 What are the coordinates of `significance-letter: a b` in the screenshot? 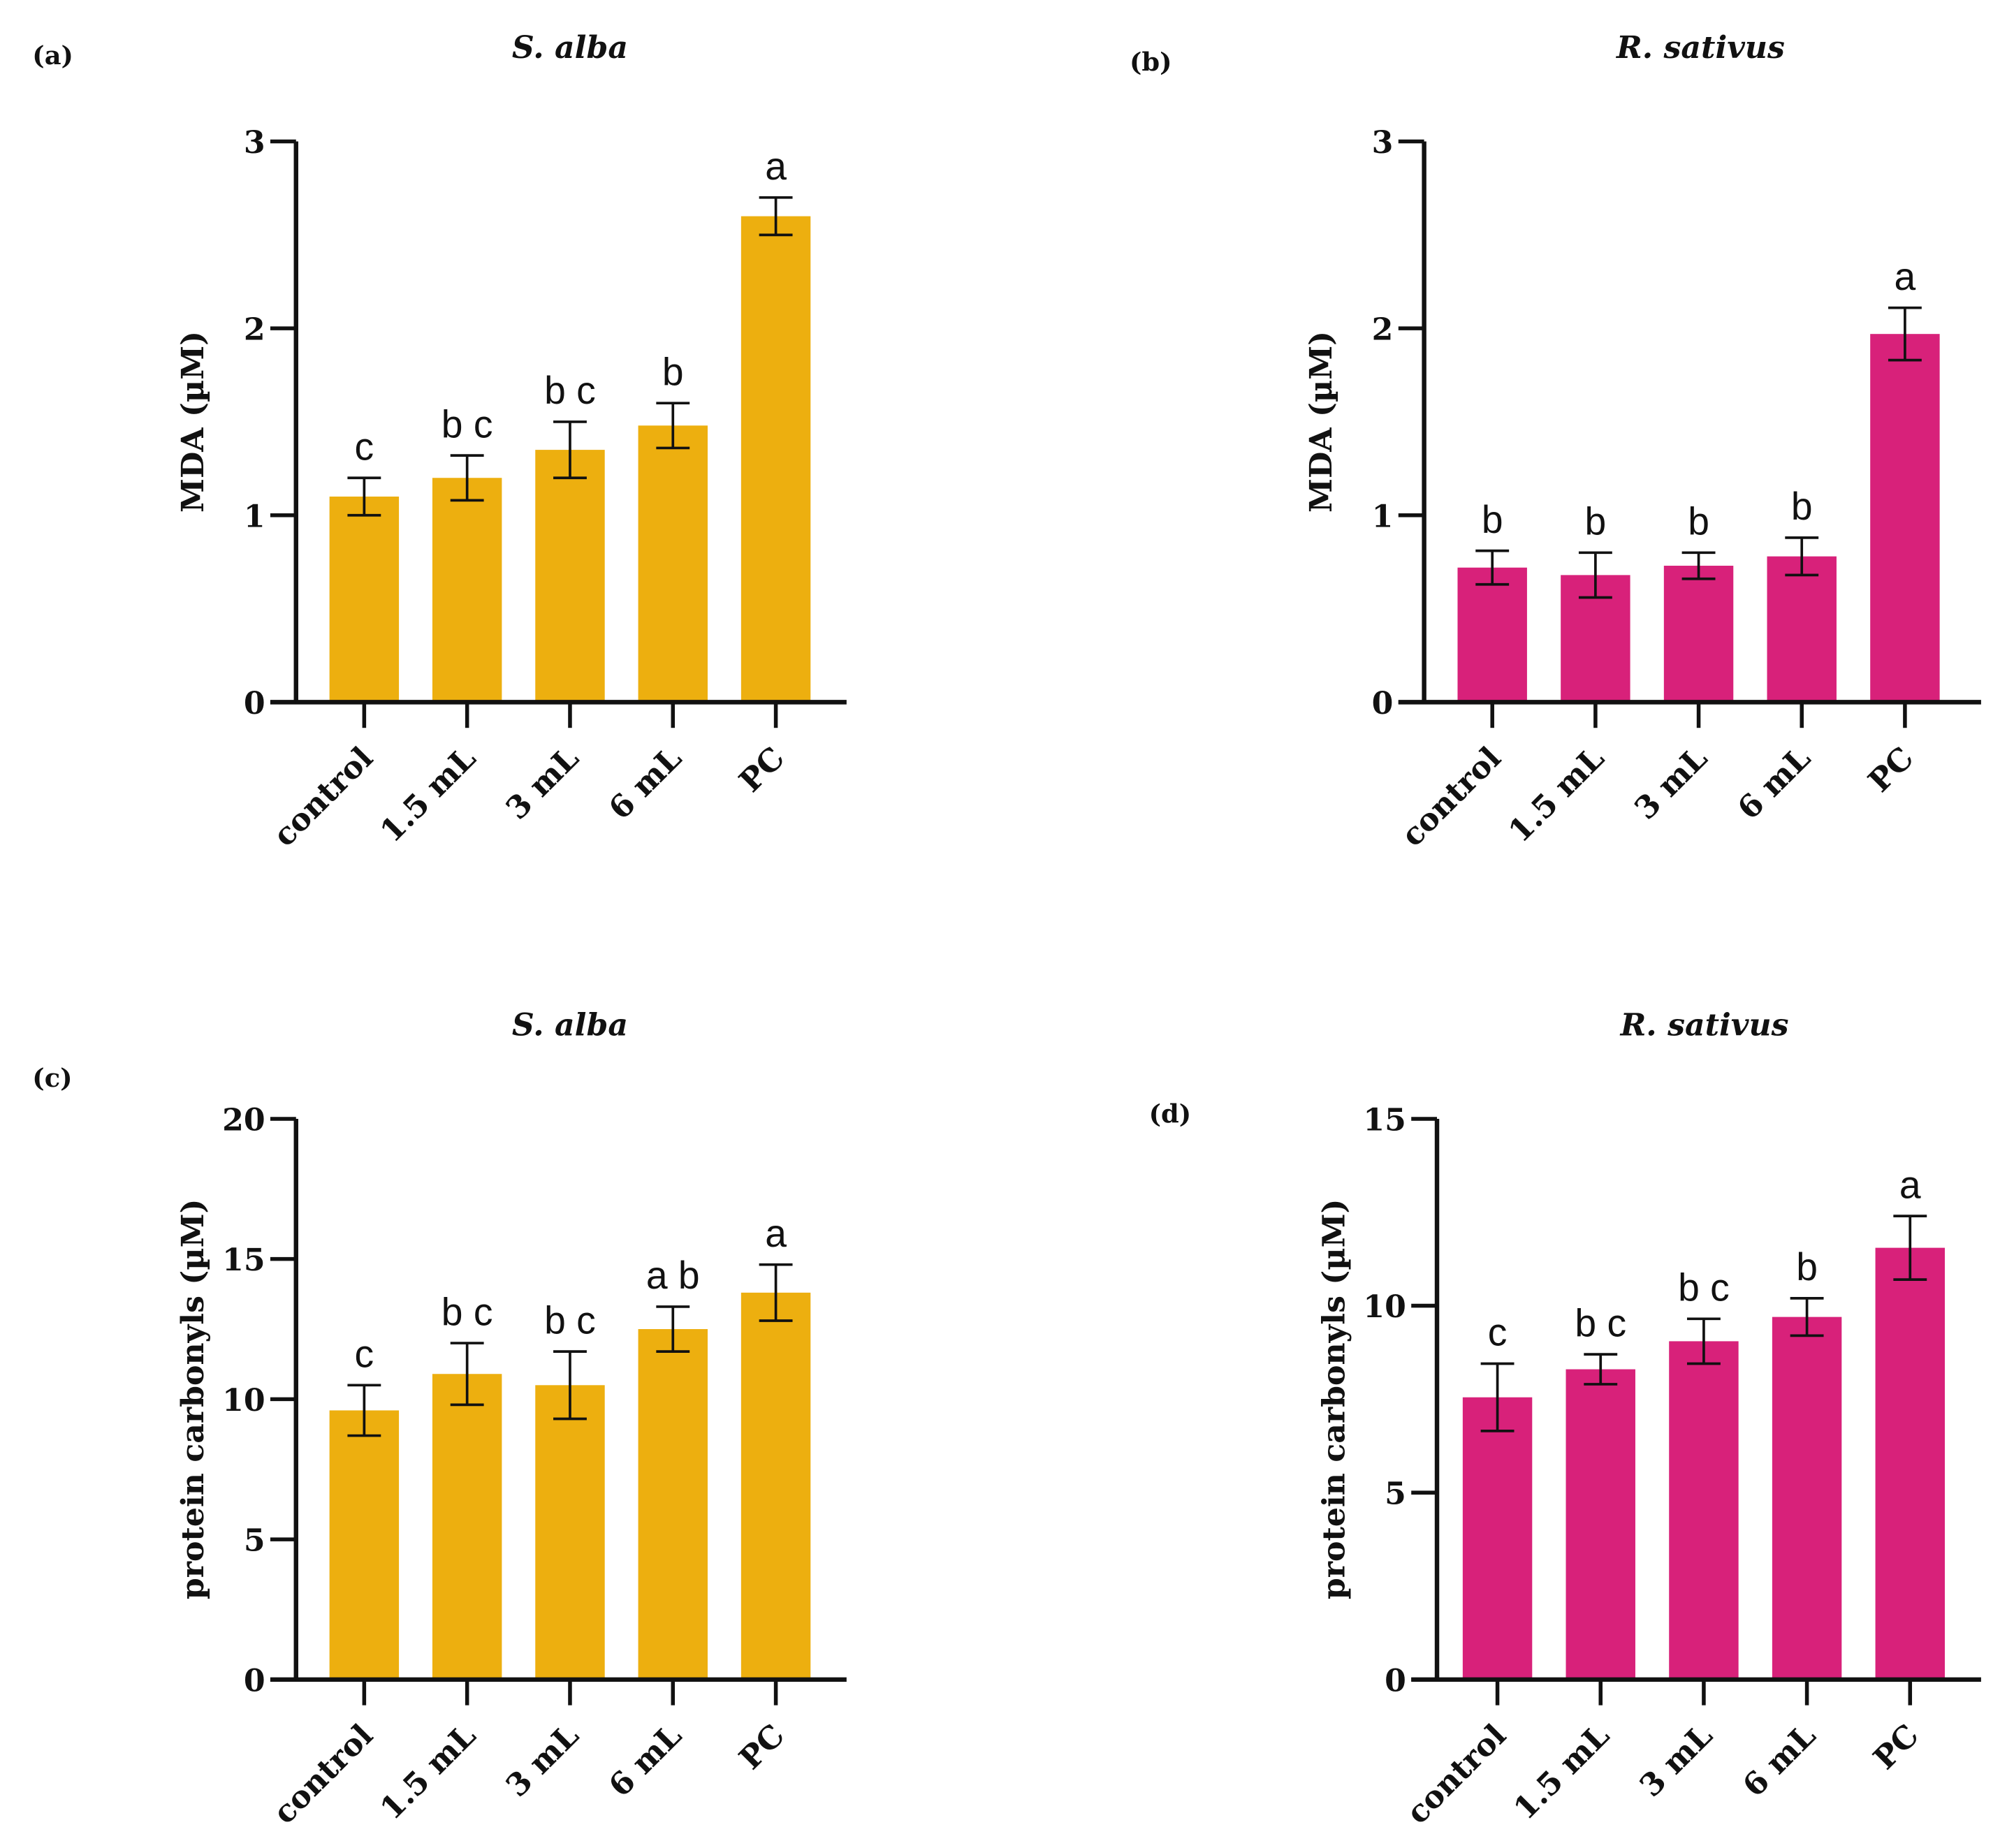 It's located at (673, 1275).